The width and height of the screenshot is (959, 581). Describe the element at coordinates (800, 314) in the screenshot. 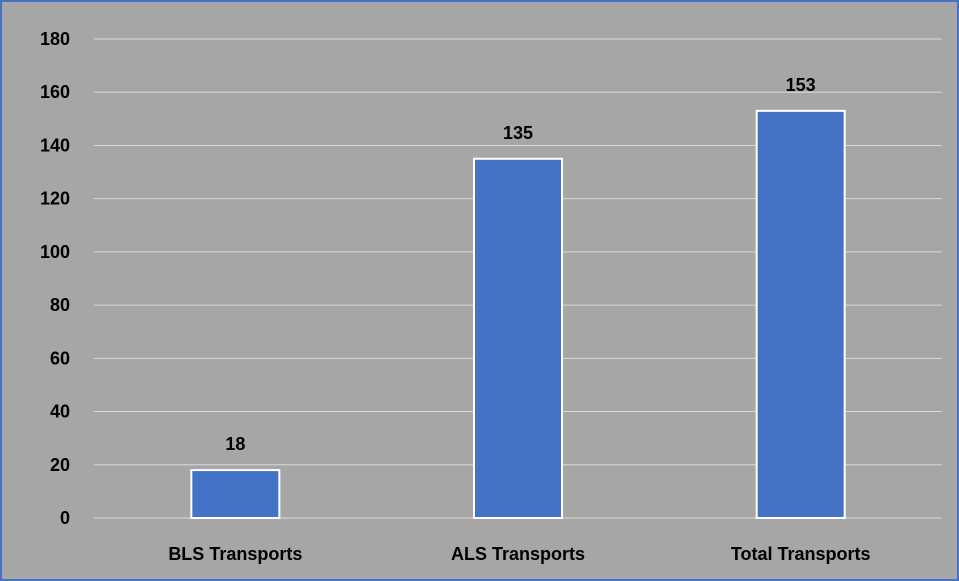

I see `bar-total-transports` at that location.